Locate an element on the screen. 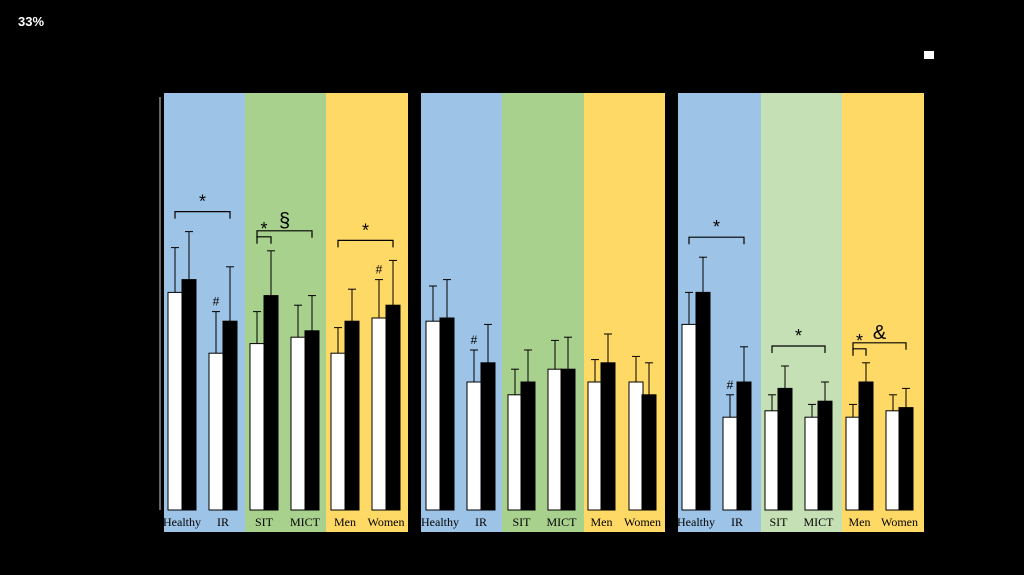 The image size is (1024, 575). legend-marker is located at coordinates (929, 55).